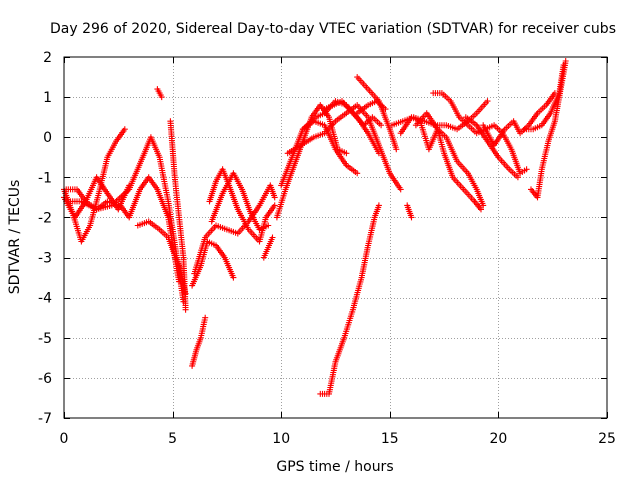 The height and width of the screenshot is (484, 640). I want to click on y-tick-label: -1, so click(45, 178).